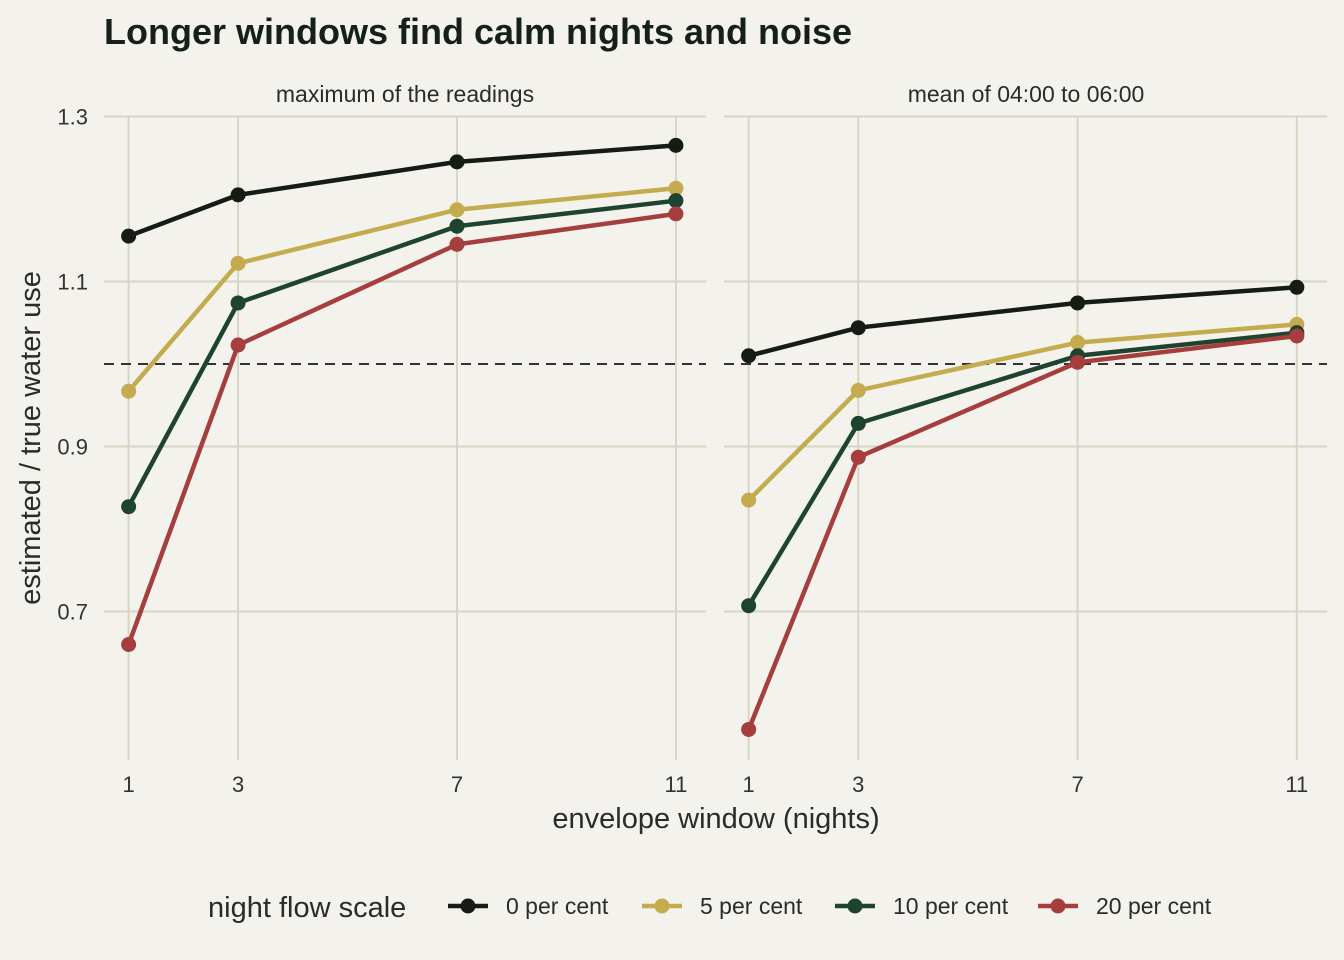 The image size is (1344, 960). I want to click on x-axis-title: envelope window (nights), so click(715, 819).